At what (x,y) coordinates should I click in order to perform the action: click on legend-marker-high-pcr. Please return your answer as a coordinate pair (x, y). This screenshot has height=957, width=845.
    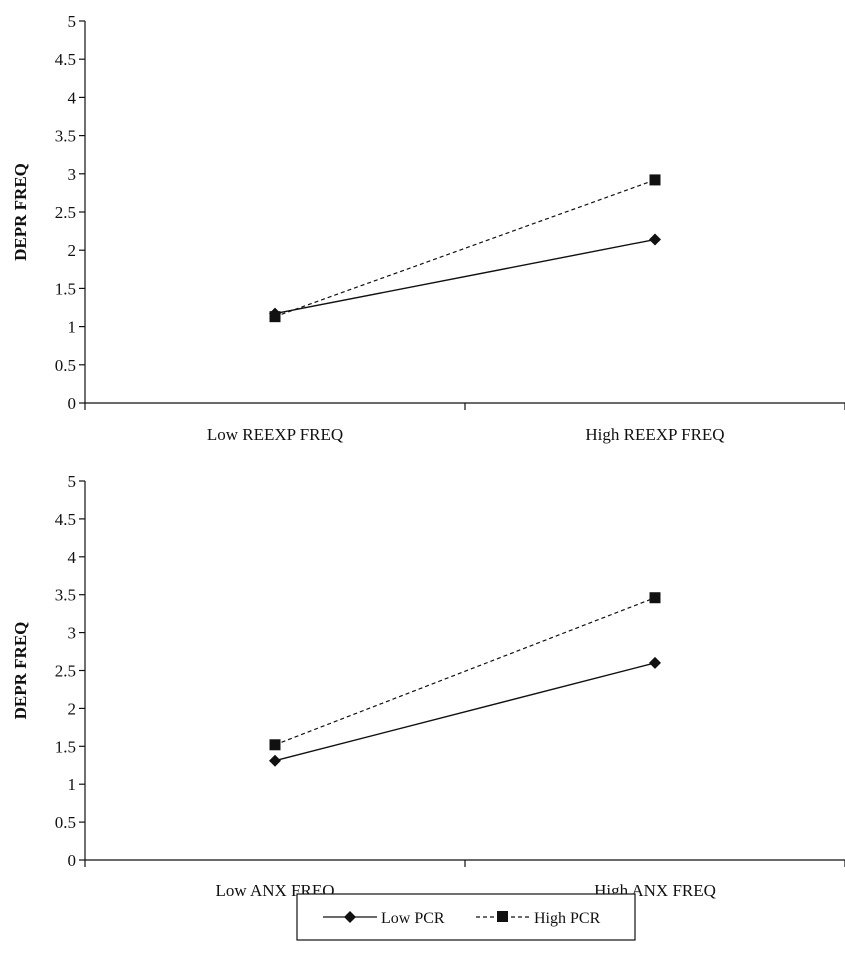
    Looking at the image, I should click on (502, 916).